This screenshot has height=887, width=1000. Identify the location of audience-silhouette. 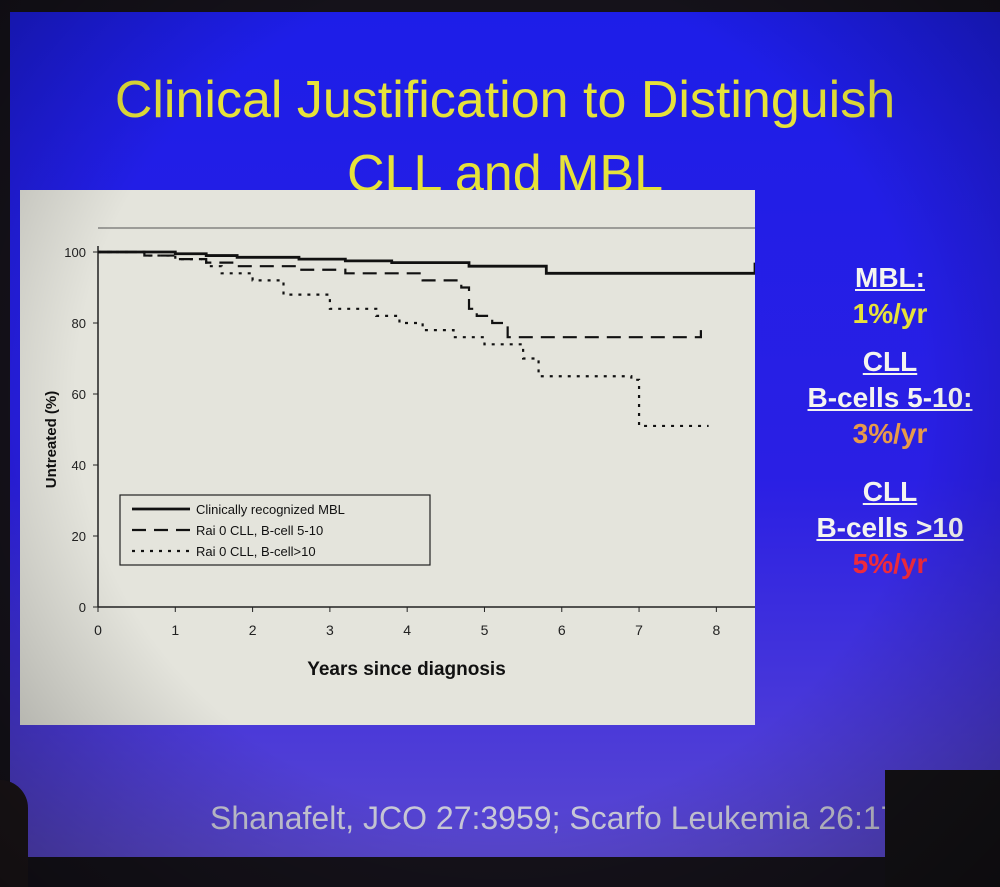
(942, 828).